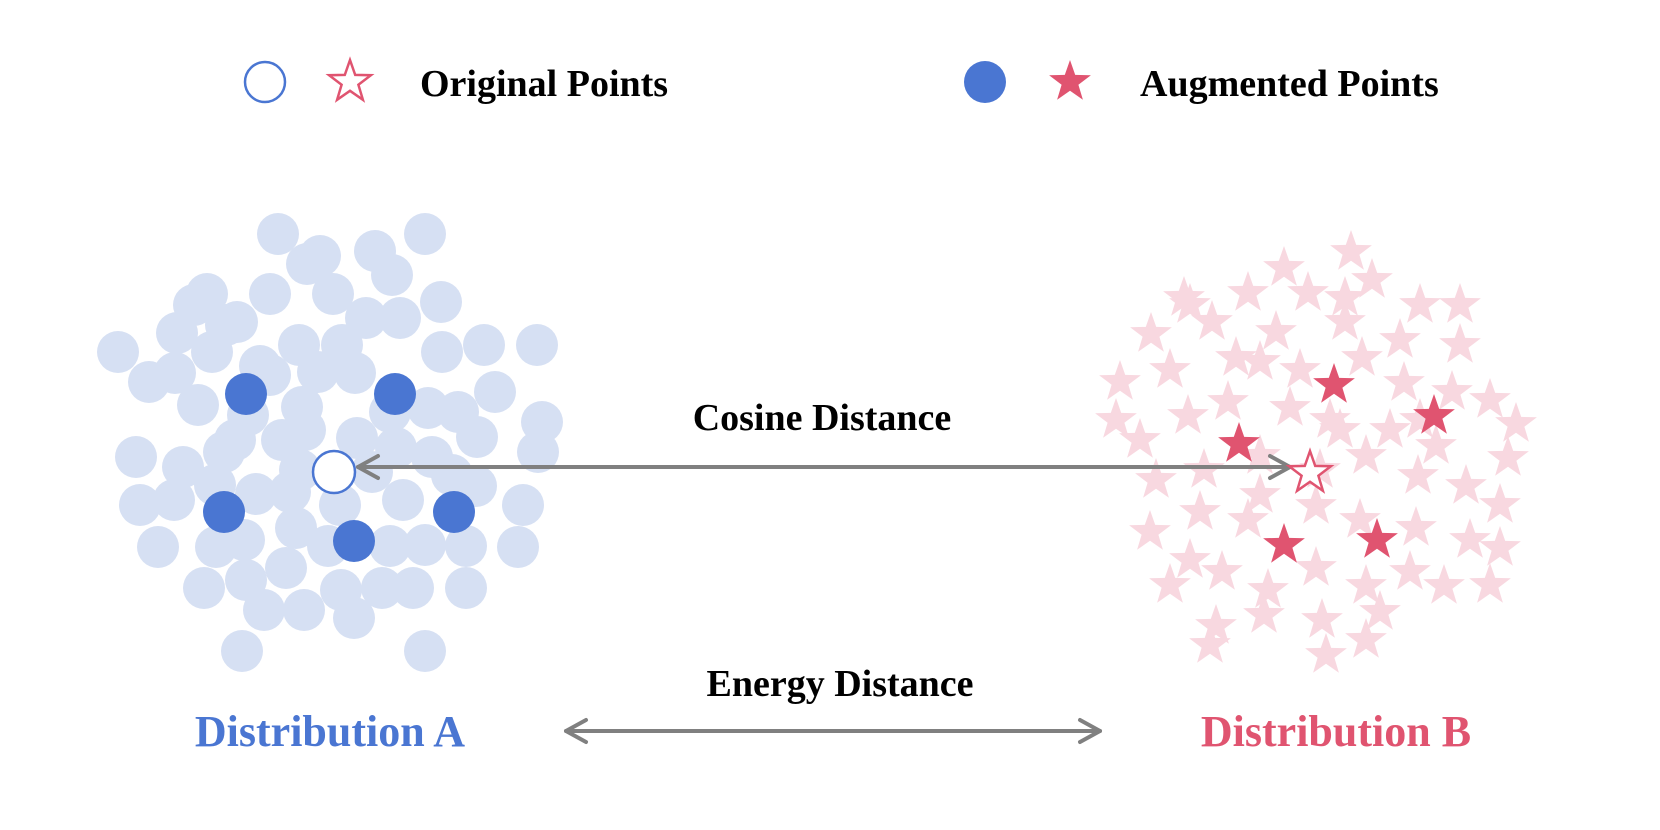 The image size is (1660, 830). I want to click on legend-original-label: Original Points, so click(544, 84).